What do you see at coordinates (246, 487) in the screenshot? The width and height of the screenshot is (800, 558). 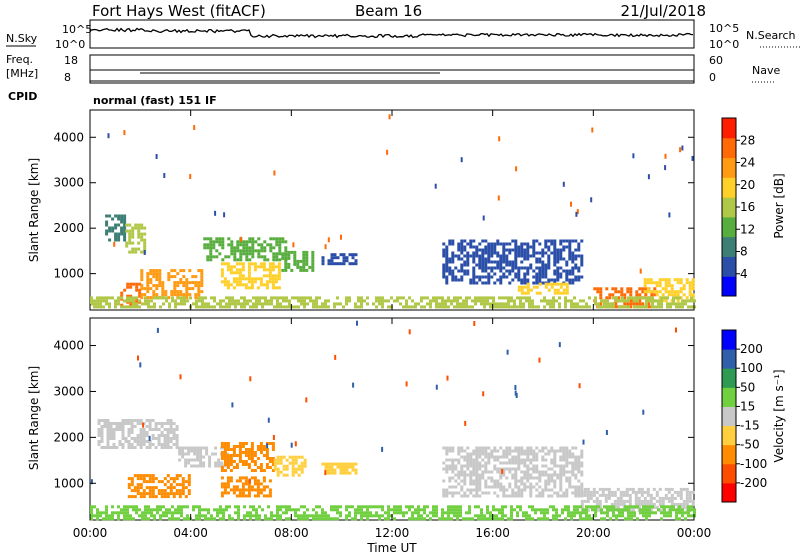 I see `scatter-region` at bounding box center [246, 487].